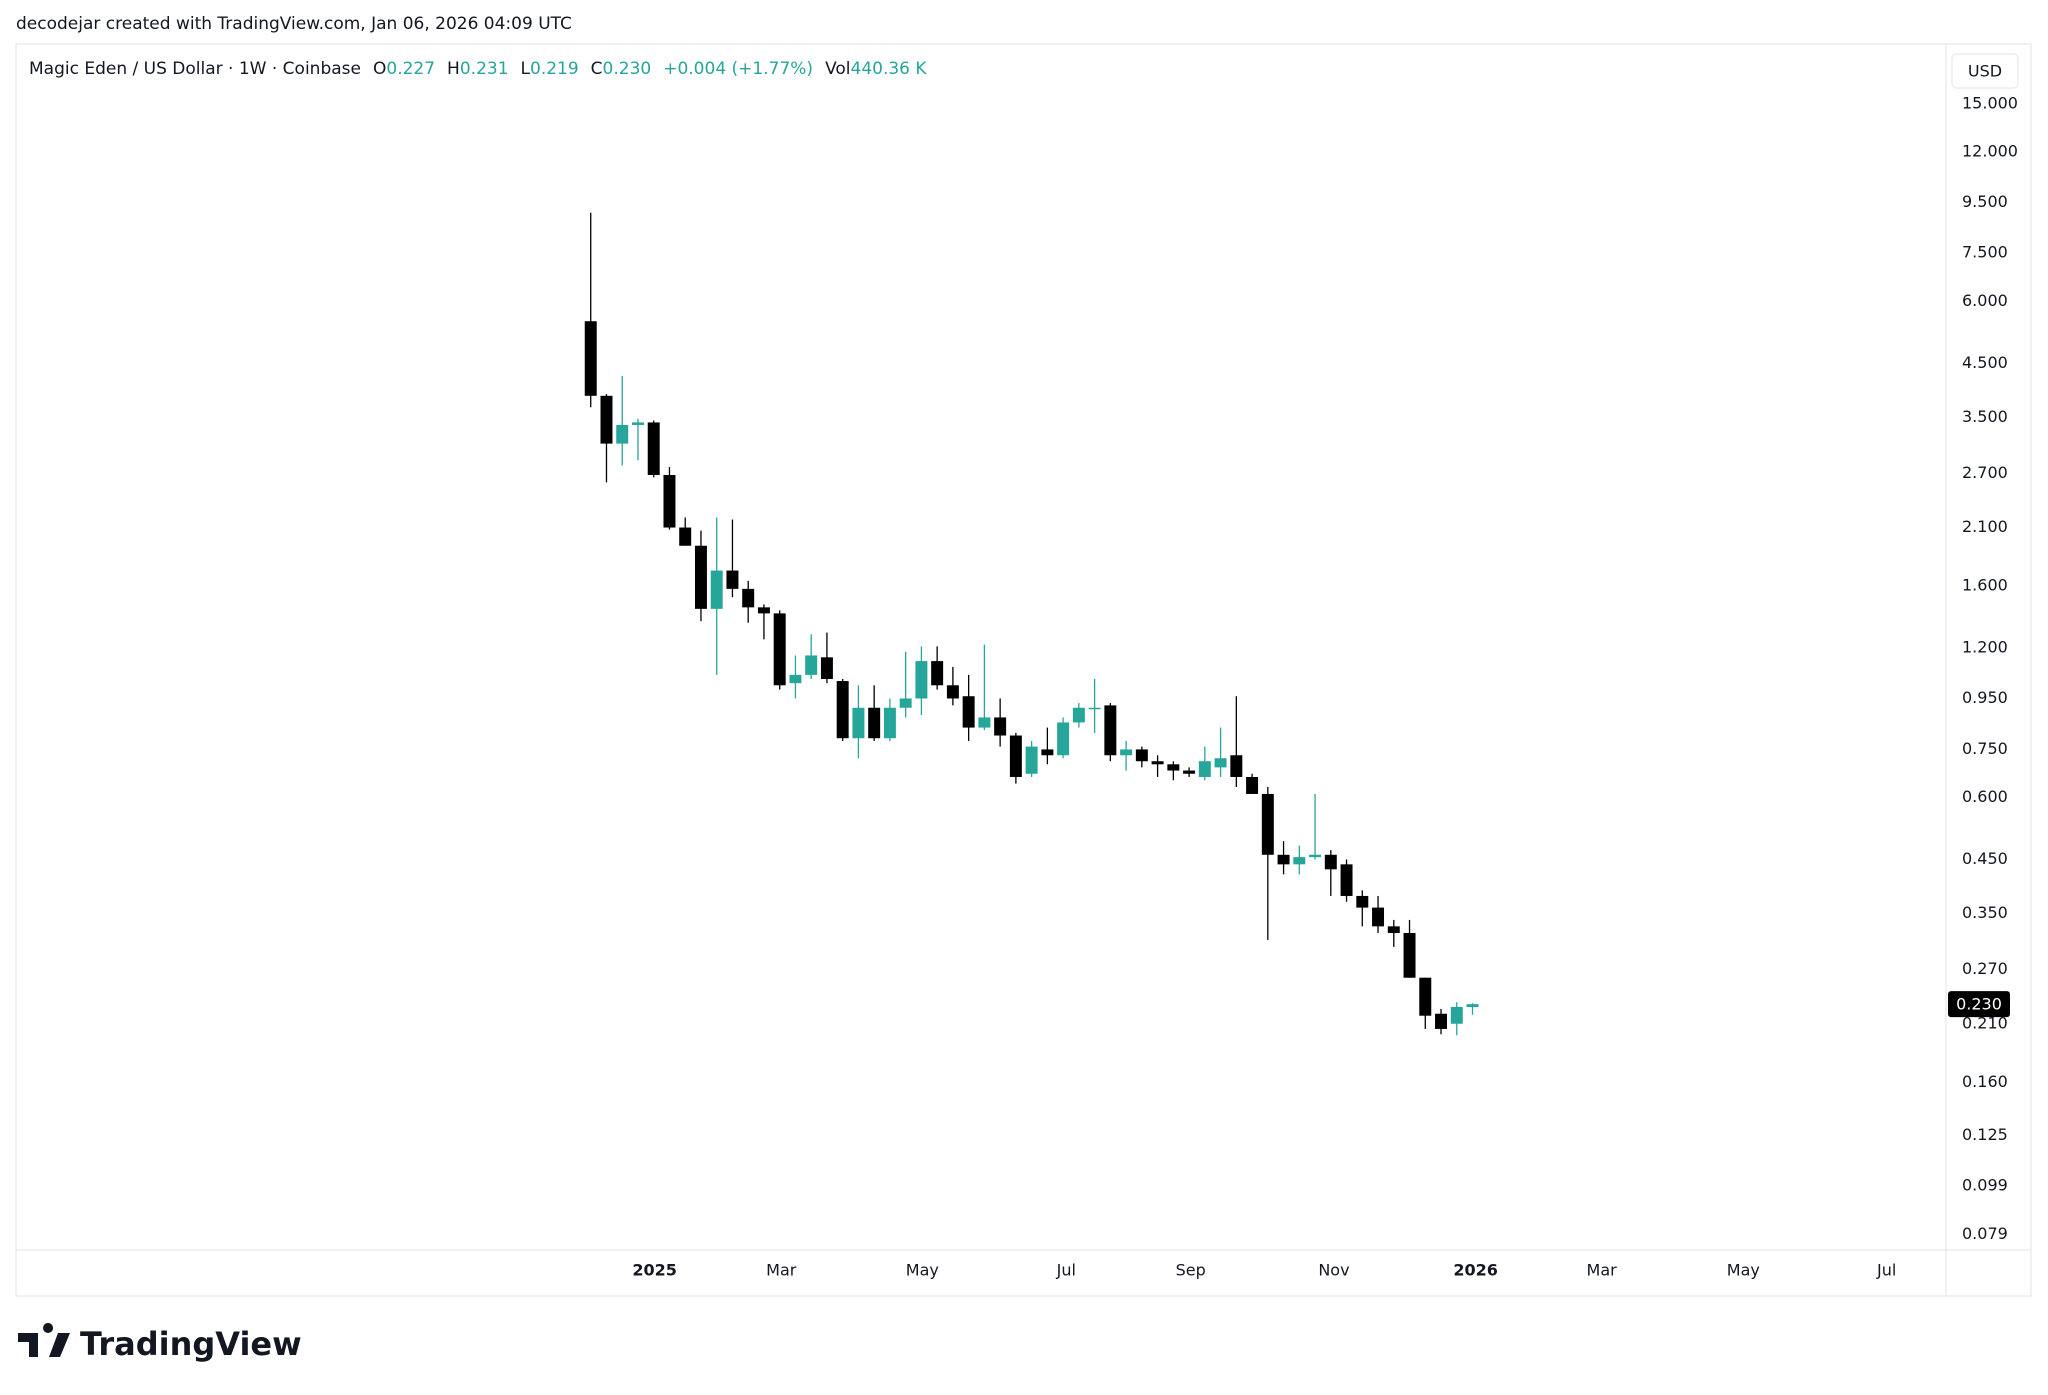 This screenshot has height=1395, width=2048. I want to click on y-tick-label: 12.000, so click(1990, 150).